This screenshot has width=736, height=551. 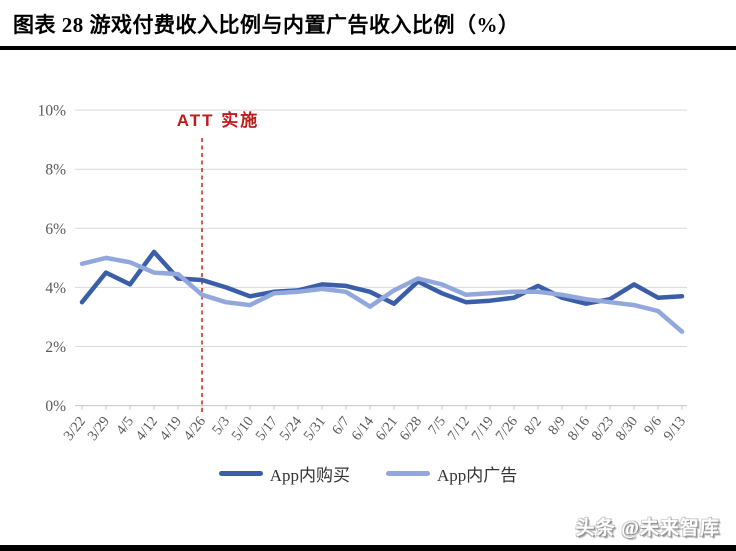 What do you see at coordinates (55, 406) in the screenshot?
I see `y-tick-label: 0%` at bounding box center [55, 406].